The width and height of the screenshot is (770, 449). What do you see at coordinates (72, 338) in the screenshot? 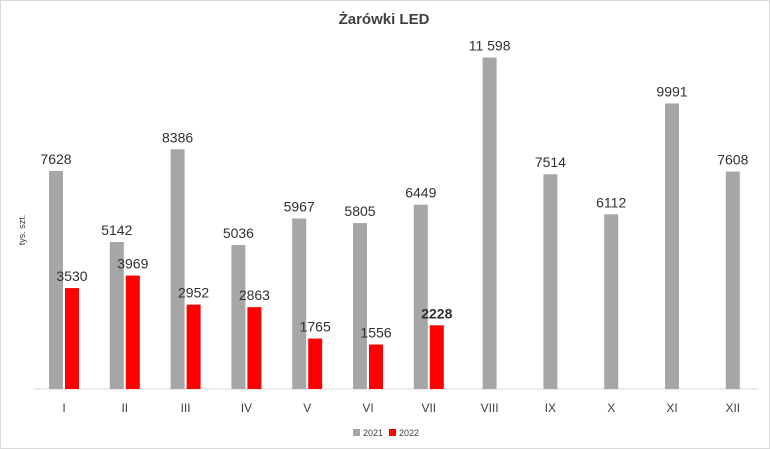
I see `bar-2022-I` at bounding box center [72, 338].